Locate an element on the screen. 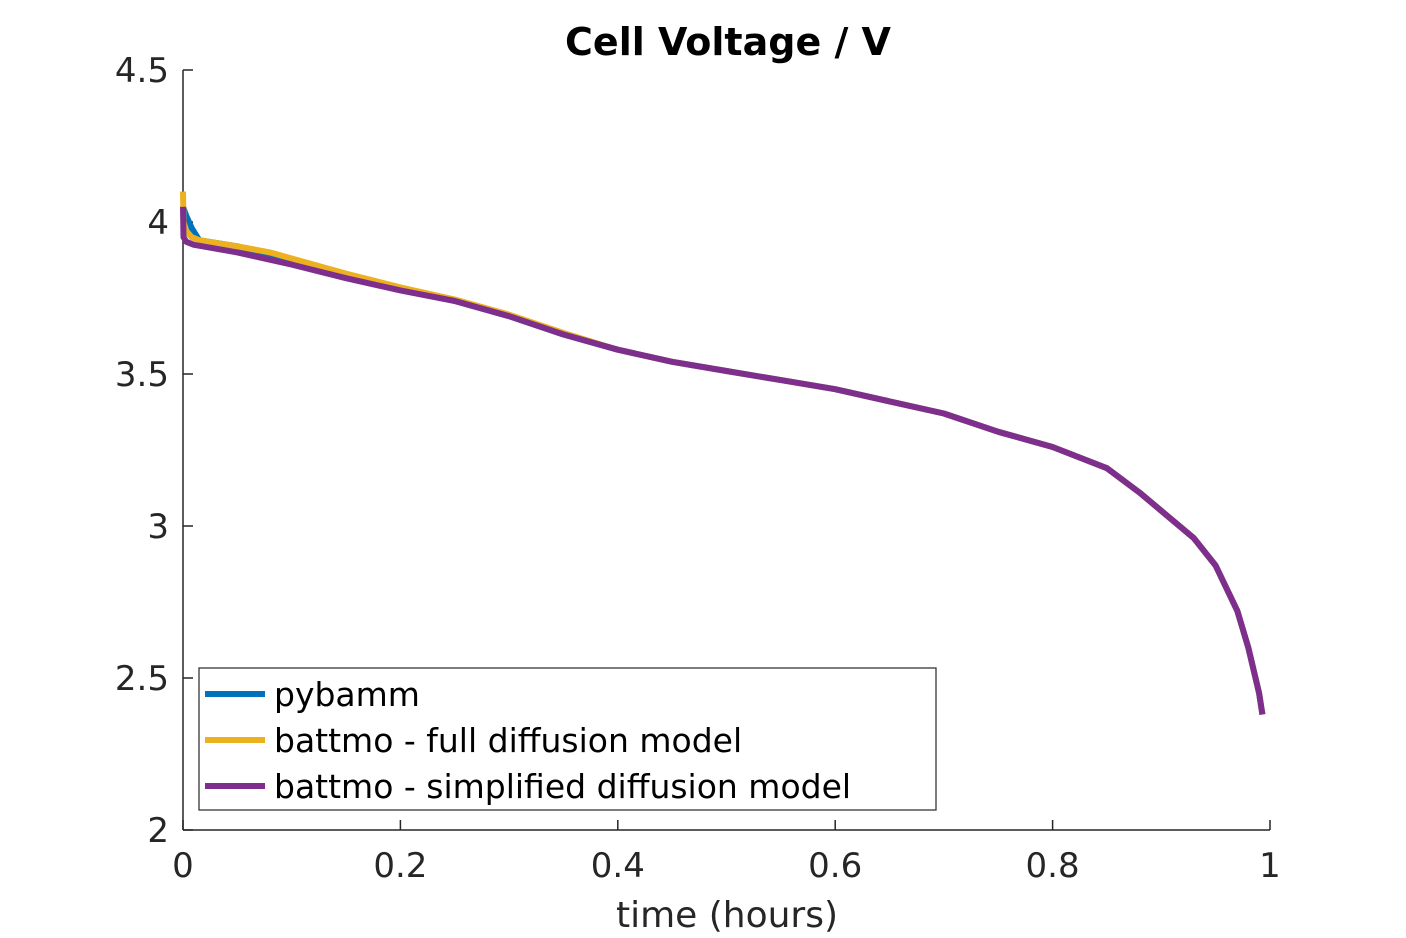 This screenshot has height=938, width=1406. legend-label: battmo - simplified diffusion model is located at coordinates (562, 786).